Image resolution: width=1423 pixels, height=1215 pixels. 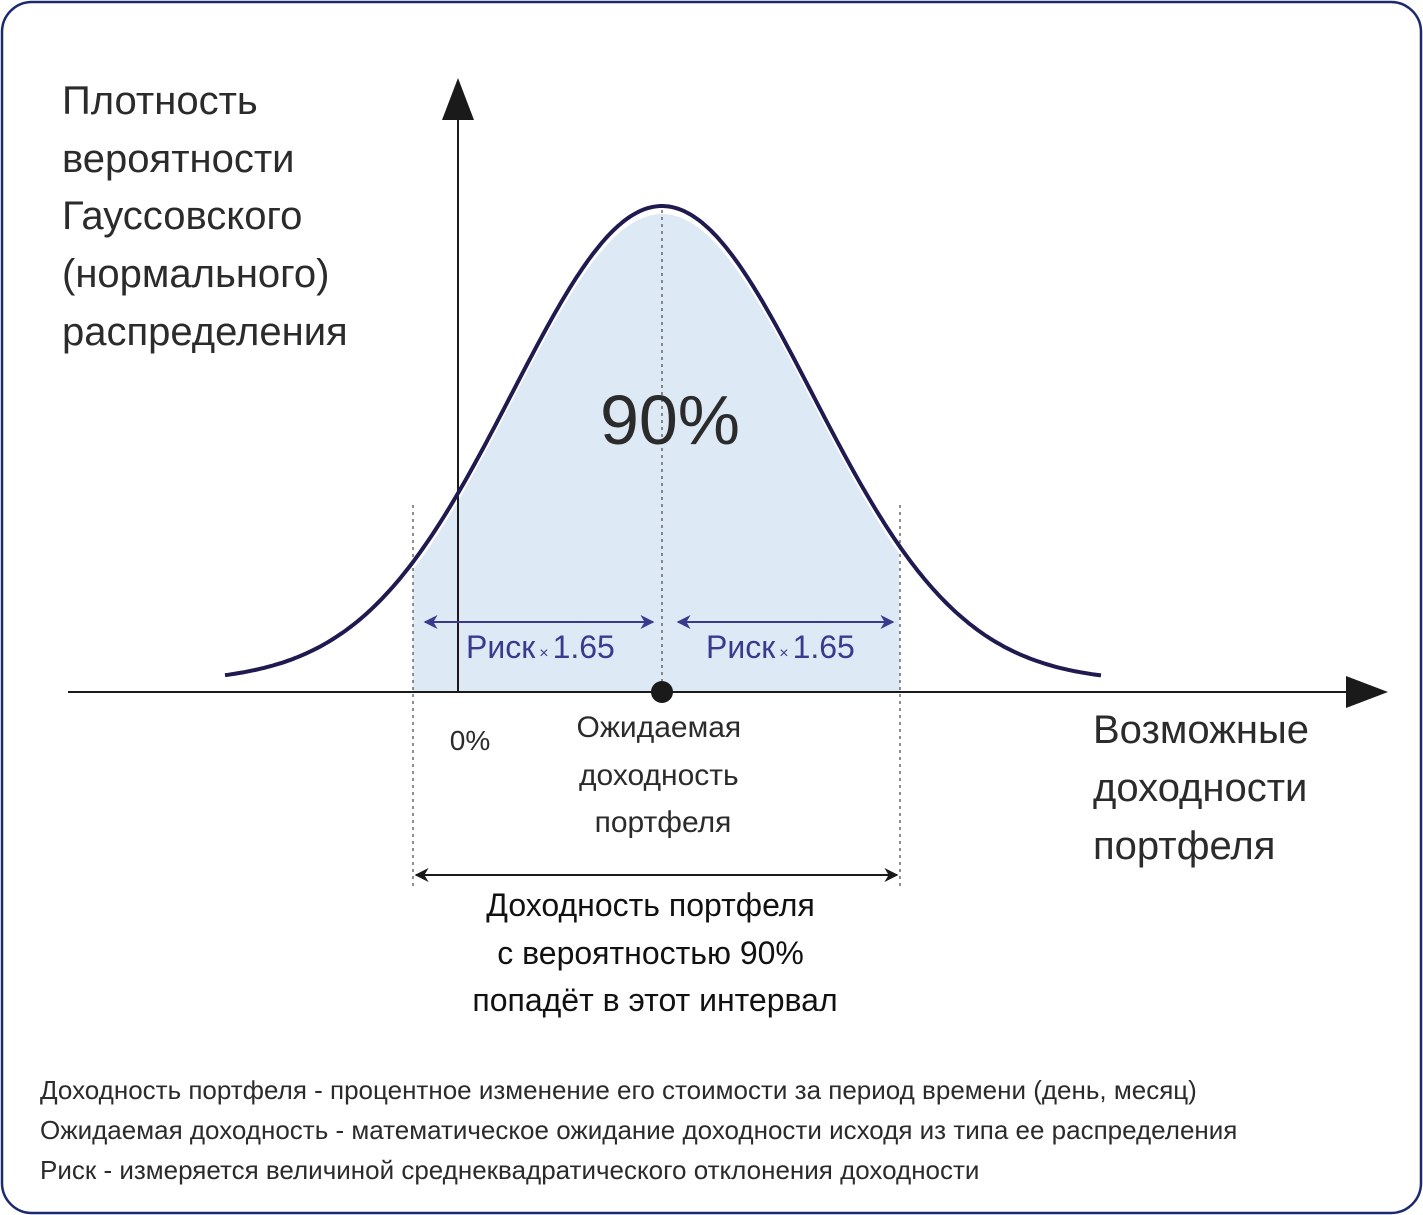 I want to click on risk-left-label: Риск × 1.65, so click(x=540, y=647).